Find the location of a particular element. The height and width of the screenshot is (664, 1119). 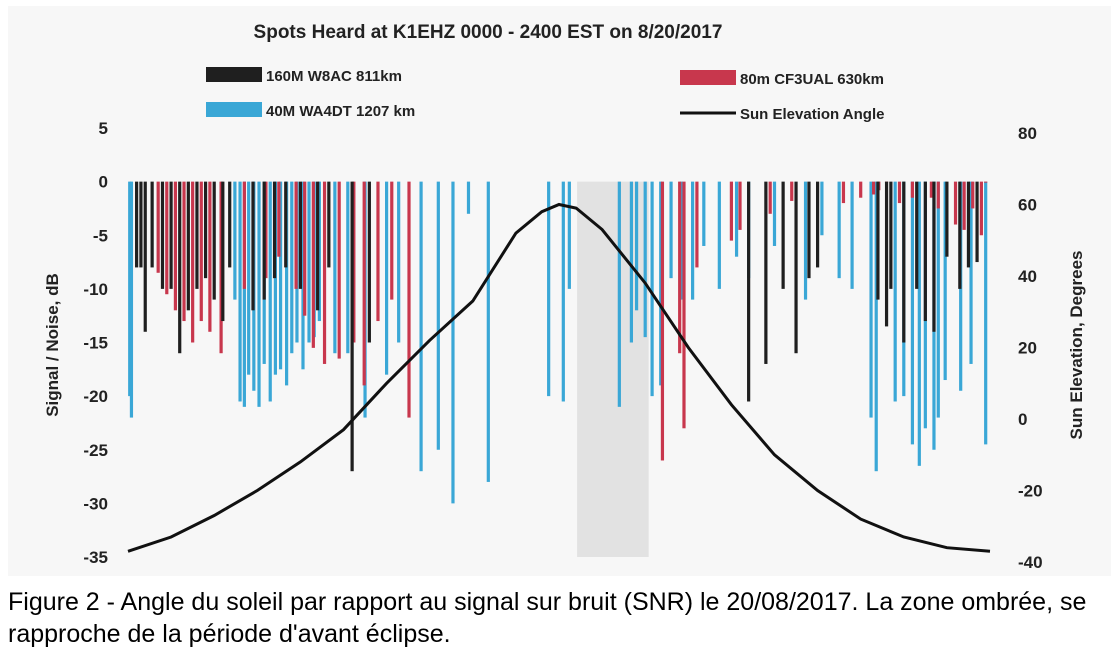

legend-swatch-40m is located at coordinates (234, 109).